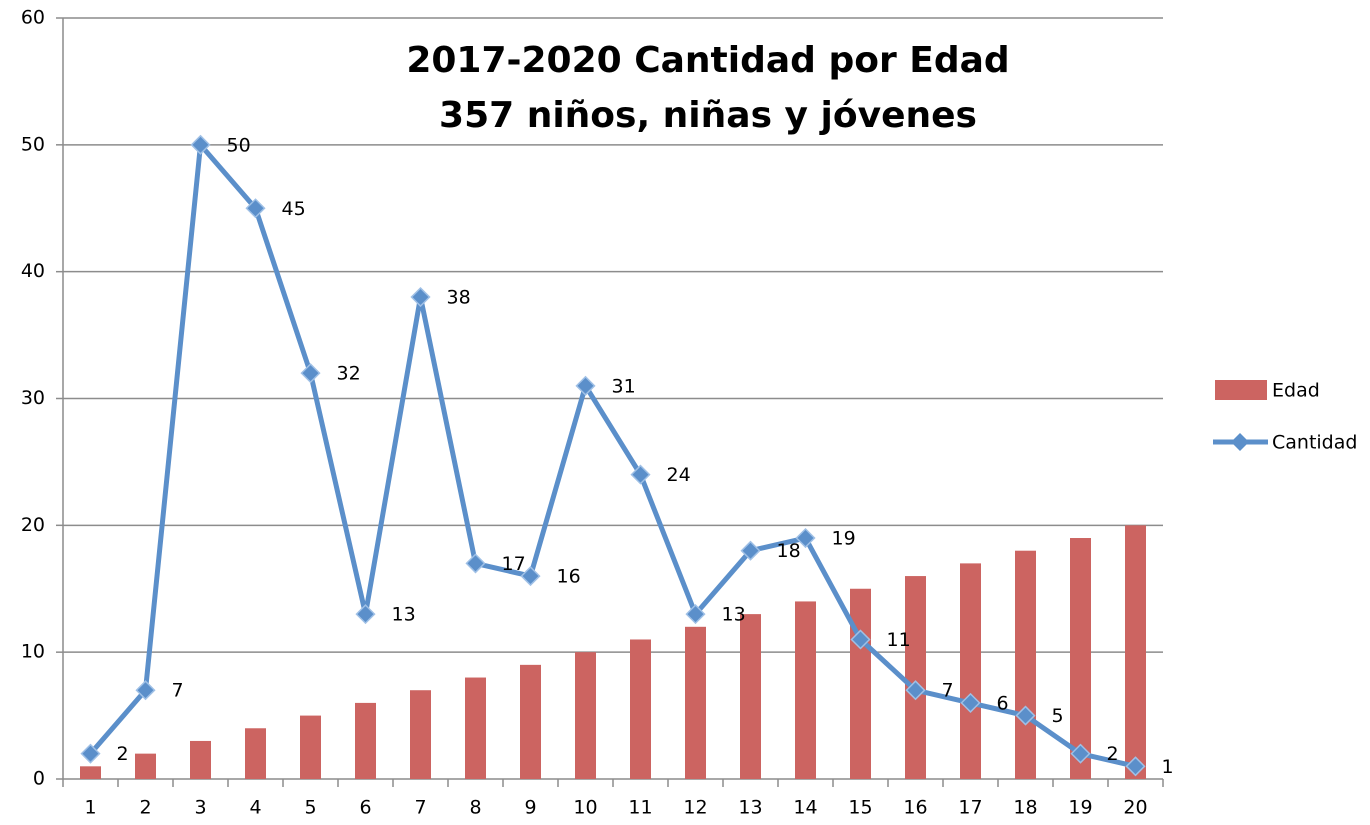  I want to click on y-tick-label: 10, so click(33, 652).